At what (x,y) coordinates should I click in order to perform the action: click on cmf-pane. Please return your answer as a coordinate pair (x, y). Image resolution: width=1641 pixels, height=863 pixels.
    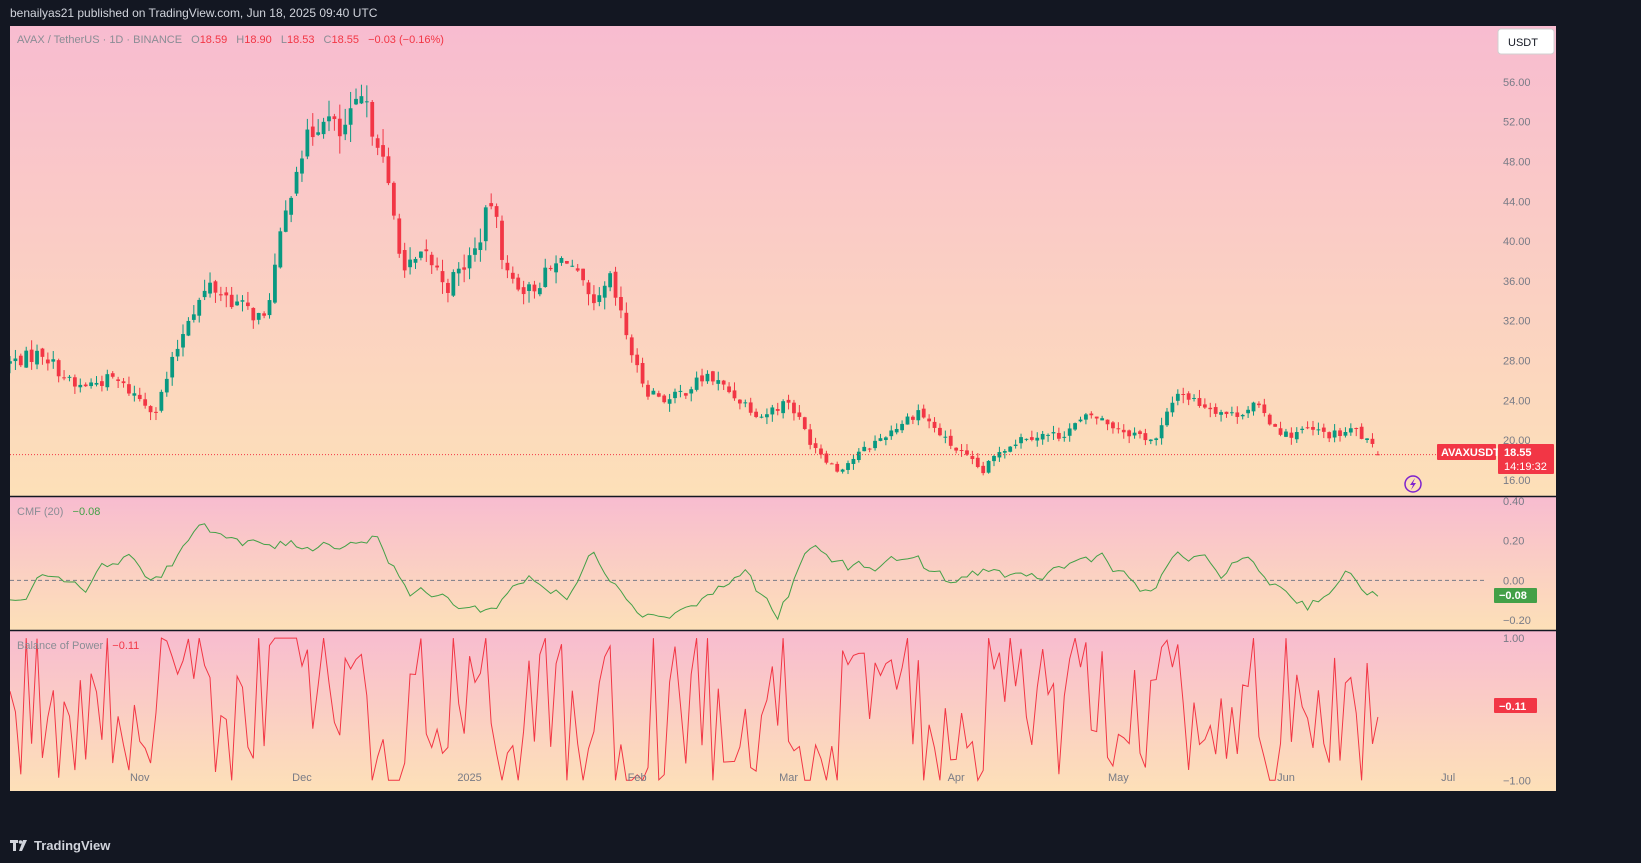
    Looking at the image, I should click on (783, 563).